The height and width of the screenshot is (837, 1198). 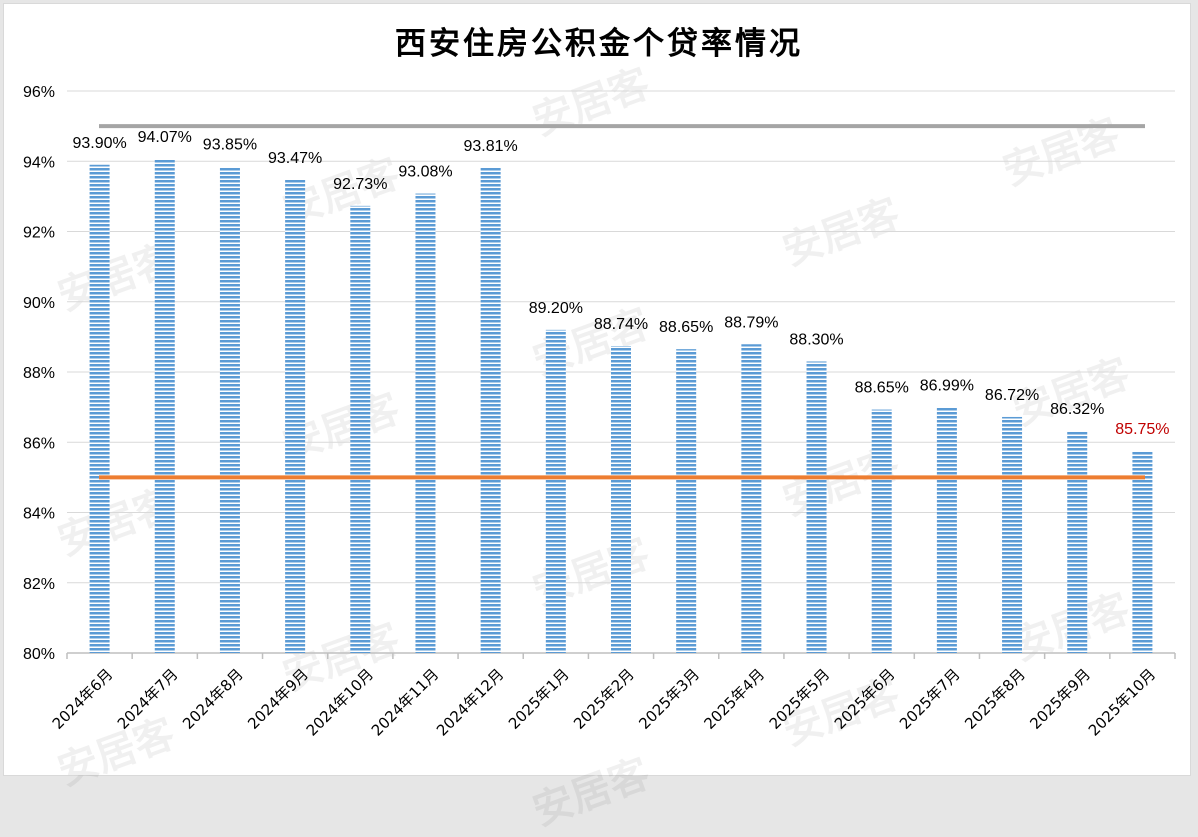 What do you see at coordinates (278, 699) in the screenshot?
I see `x-category-label: 2024年9月` at bounding box center [278, 699].